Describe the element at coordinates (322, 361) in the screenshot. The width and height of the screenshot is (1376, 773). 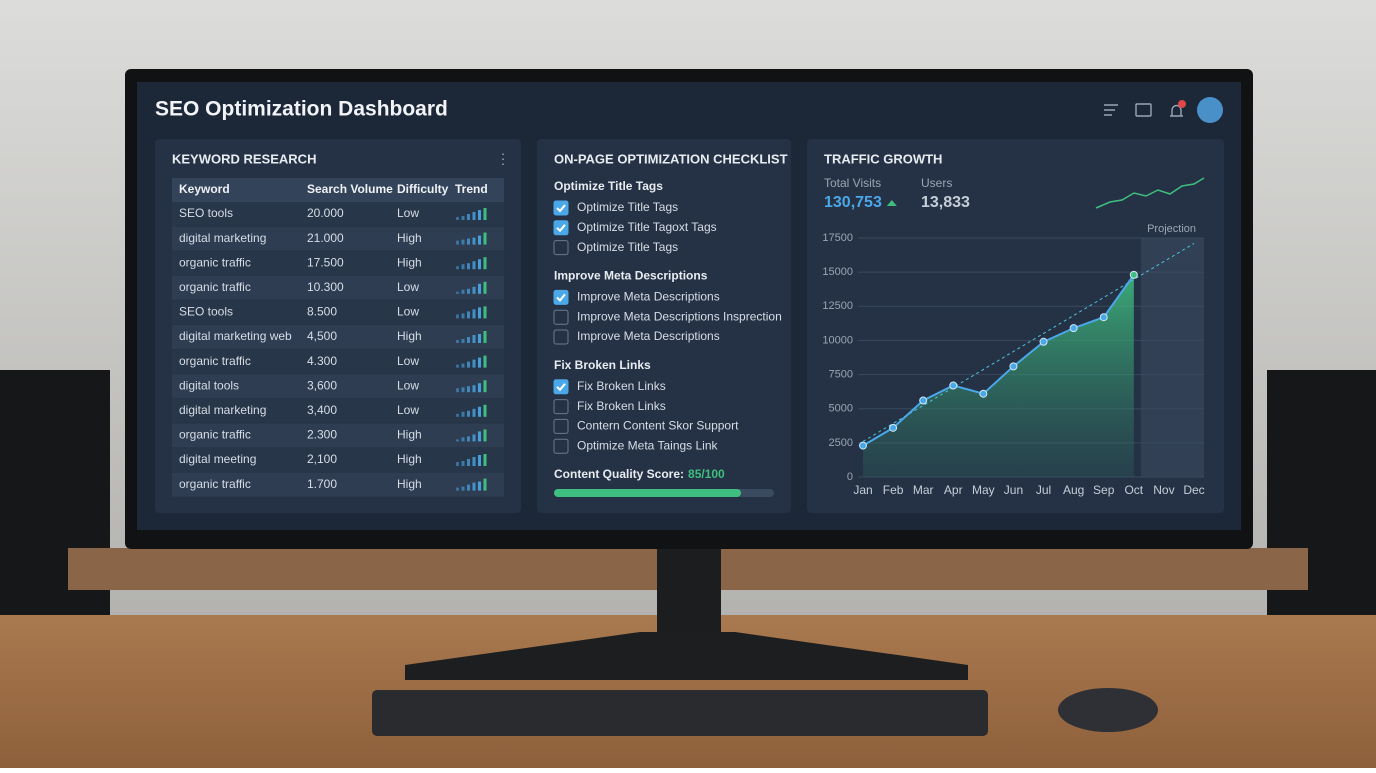
I see `table-cell: 4.300` at that location.